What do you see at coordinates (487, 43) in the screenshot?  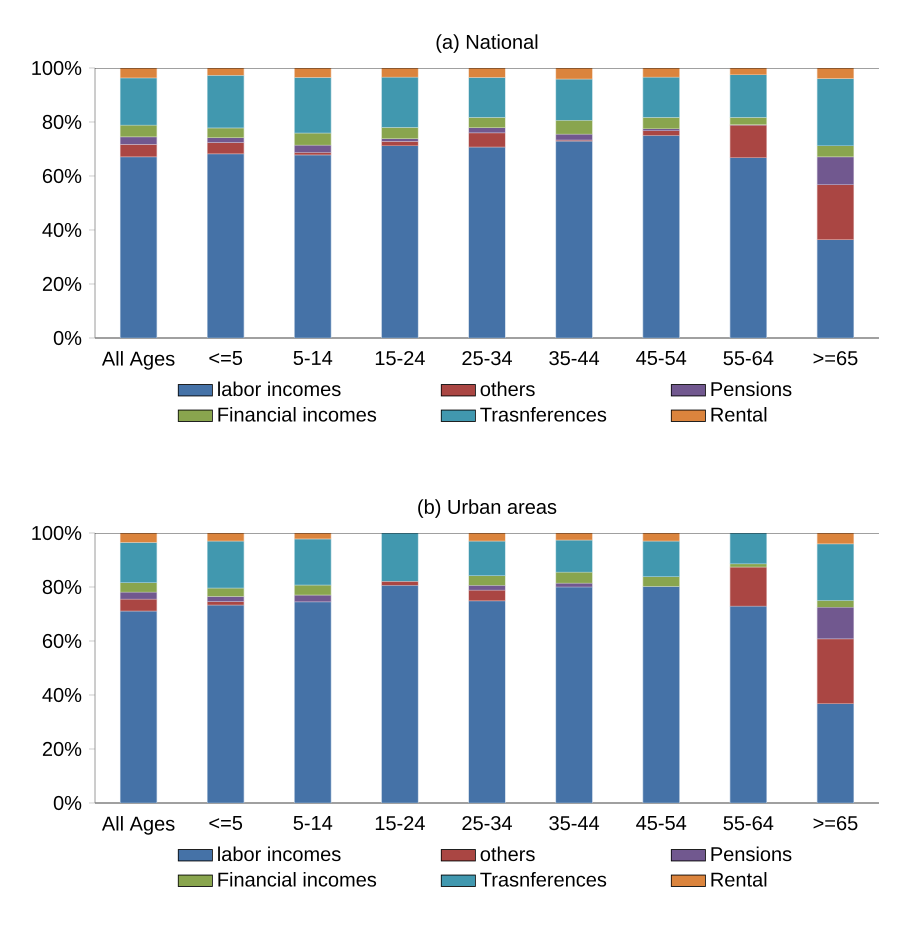 I see `chart-title: (a) National` at bounding box center [487, 43].